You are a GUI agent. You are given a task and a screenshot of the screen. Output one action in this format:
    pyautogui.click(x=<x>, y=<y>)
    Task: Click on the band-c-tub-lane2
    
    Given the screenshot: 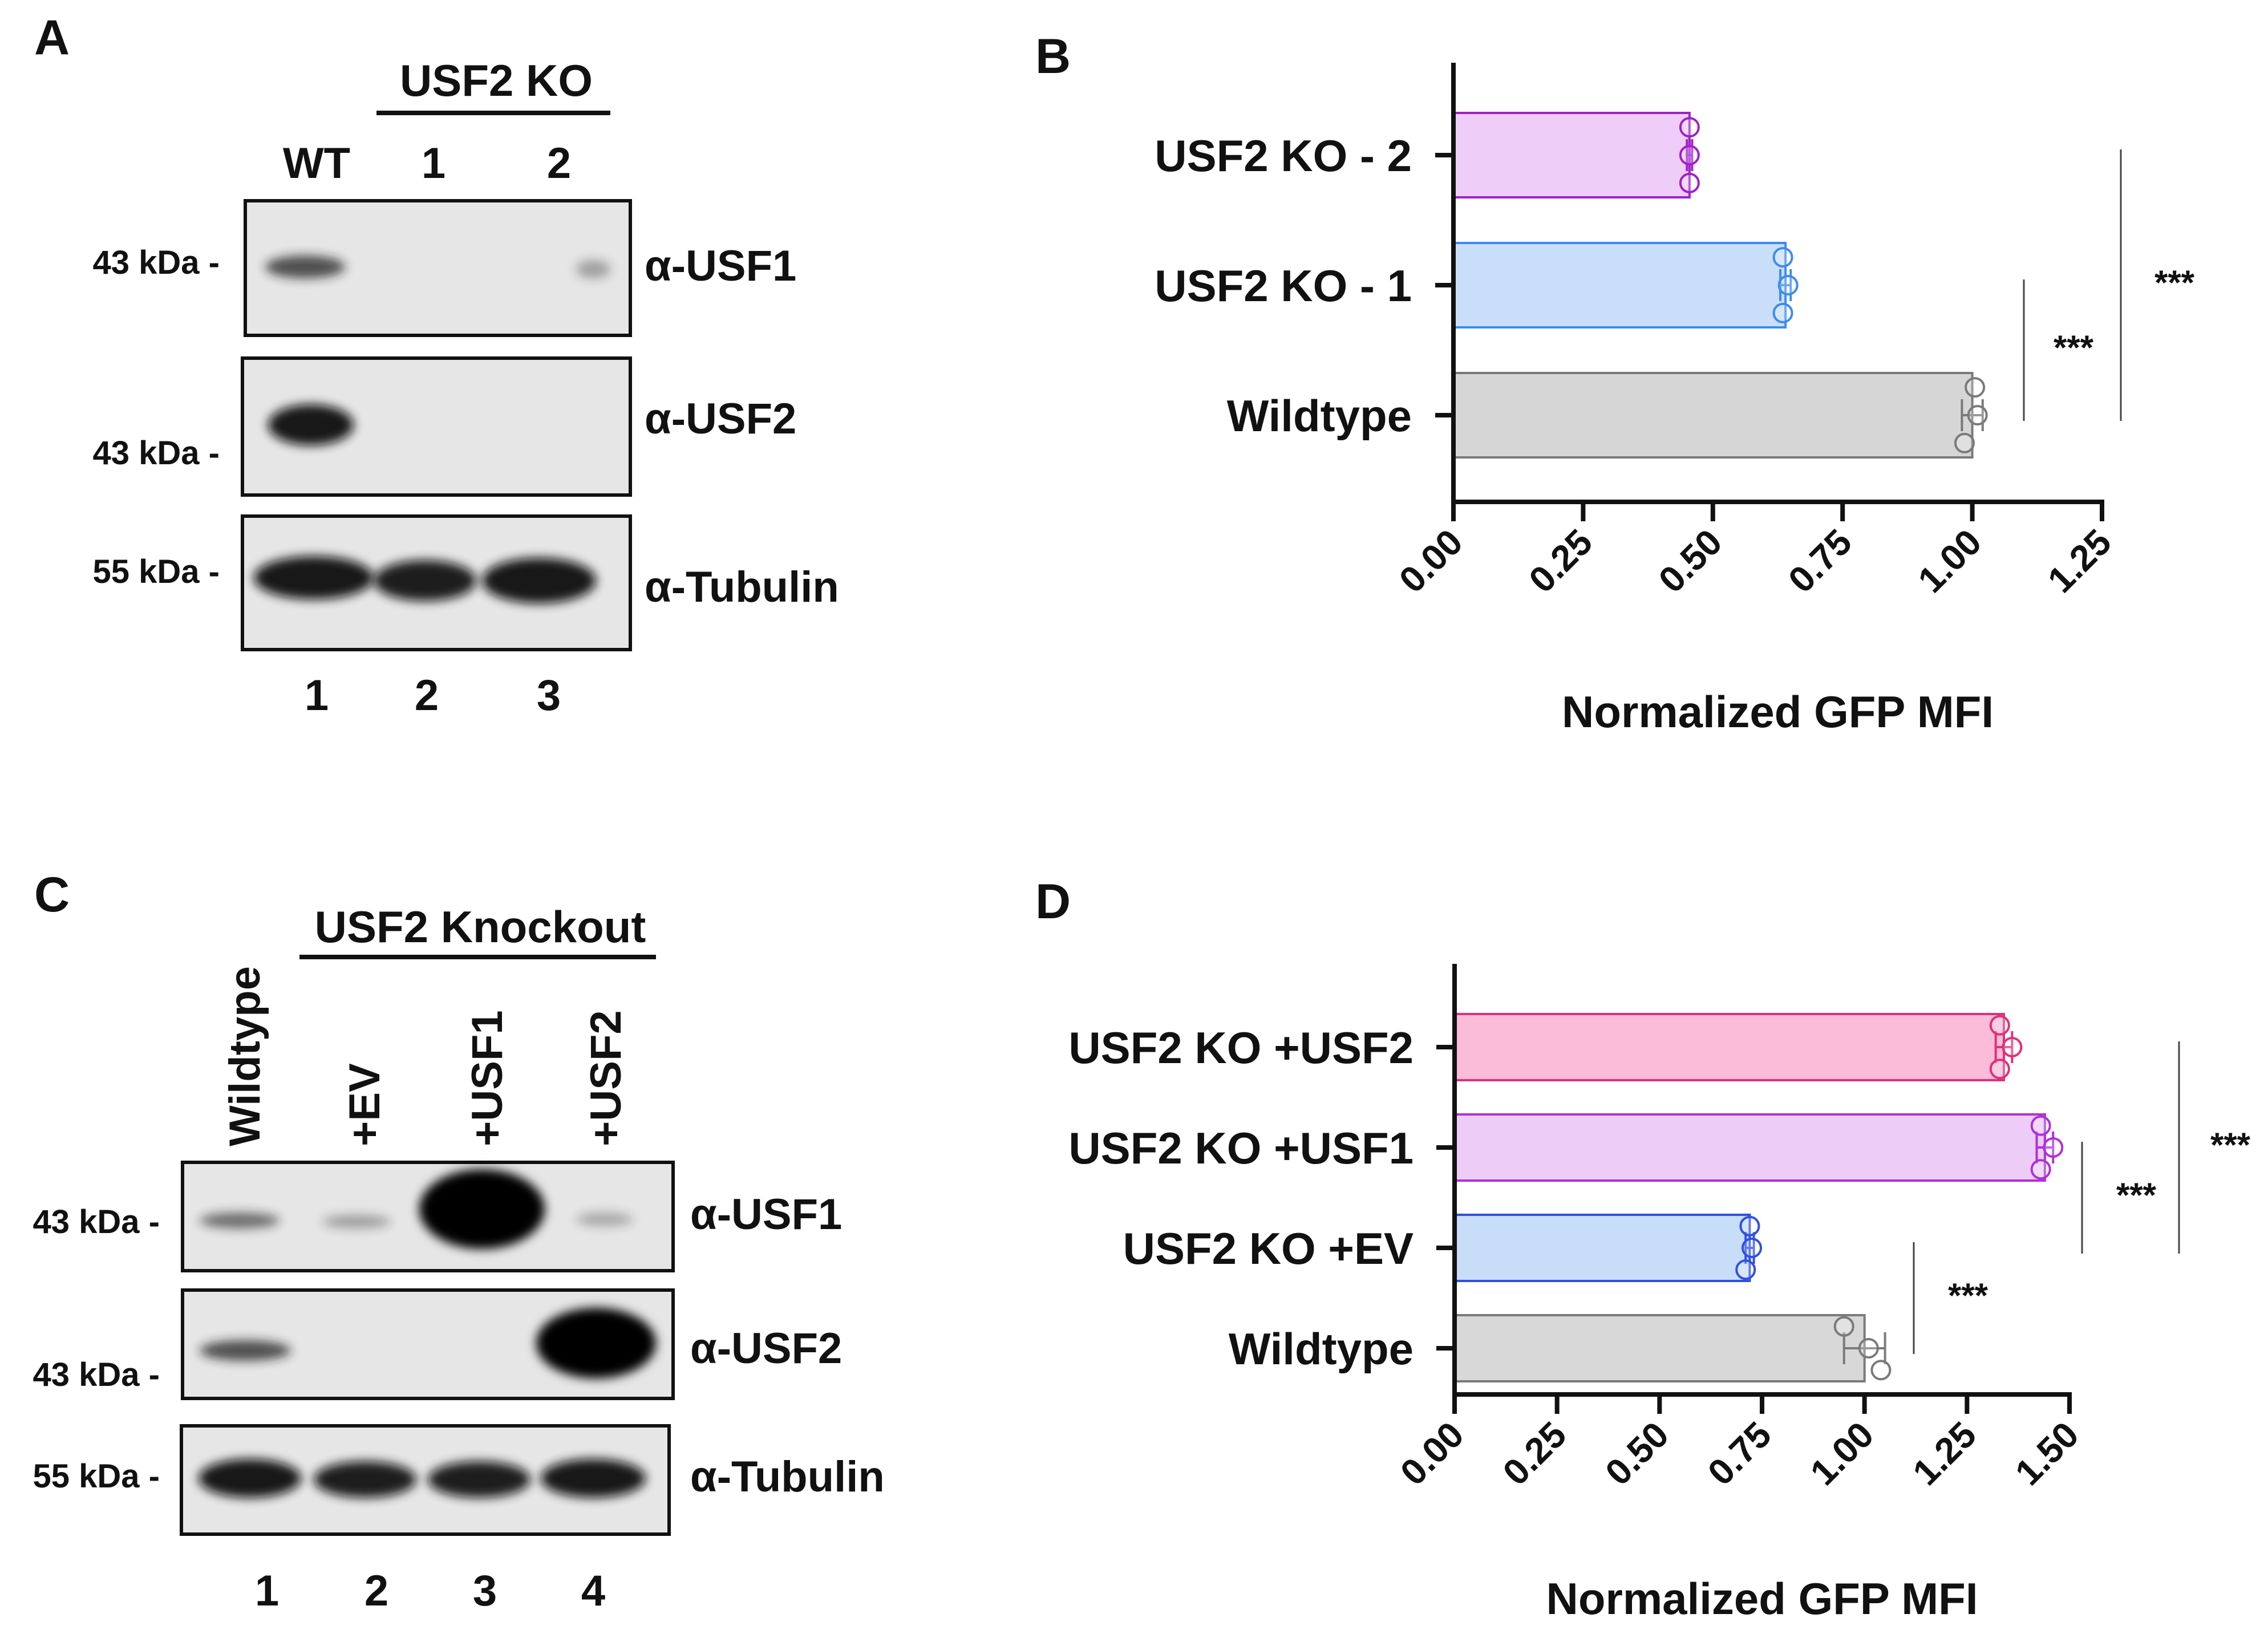 What is the action you would take?
    pyautogui.click(x=365, y=1479)
    